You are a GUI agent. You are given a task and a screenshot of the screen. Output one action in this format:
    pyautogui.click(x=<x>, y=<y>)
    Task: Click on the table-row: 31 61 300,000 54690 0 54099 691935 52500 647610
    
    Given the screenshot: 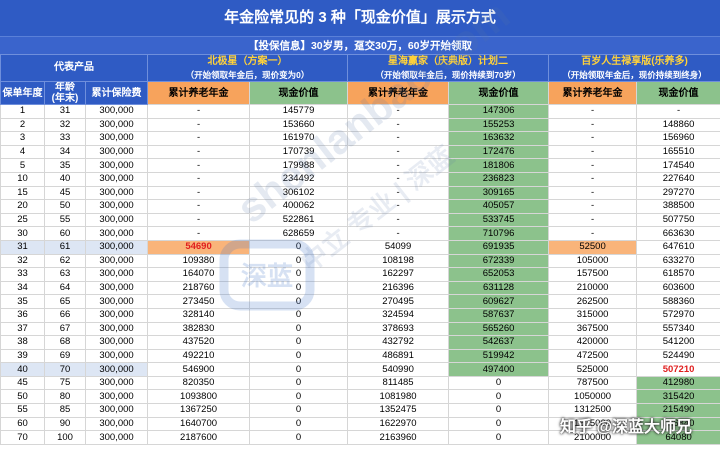 What is the action you would take?
    pyautogui.click(x=360, y=247)
    